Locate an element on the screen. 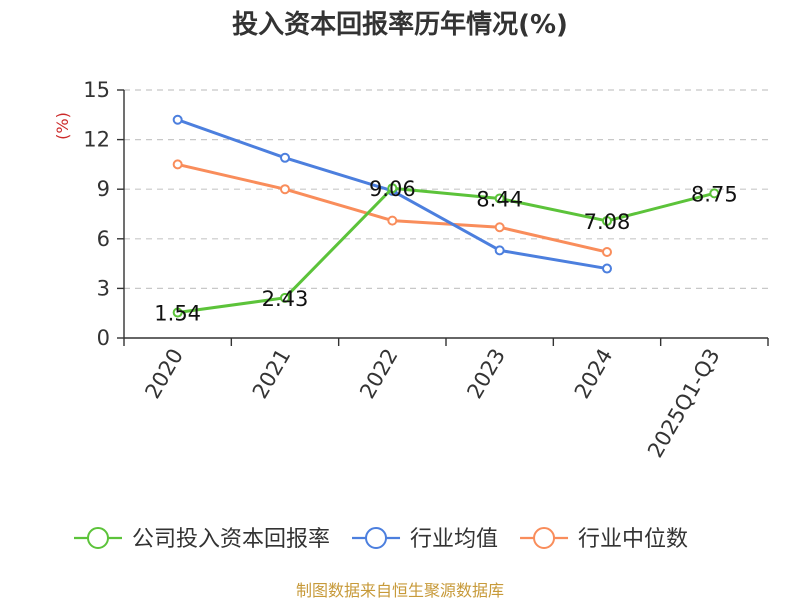 Image resolution: width=800 pixels, height=600 pixels. legend: 公司投入资本回报率 行业均值 行业中位数 is located at coordinates (381, 539).